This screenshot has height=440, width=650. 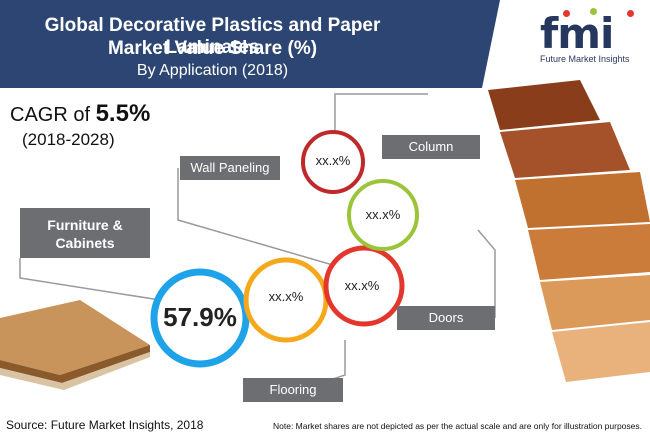 What do you see at coordinates (566, 13) in the screenshot?
I see `logo-dot-red` at bounding box center [566, 13].